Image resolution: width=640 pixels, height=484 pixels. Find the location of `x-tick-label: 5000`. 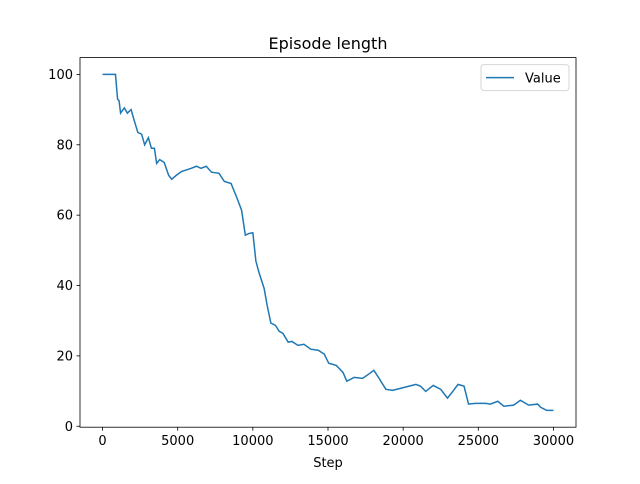

x-tick-label: 5000 is located at coordinates (177, 441).